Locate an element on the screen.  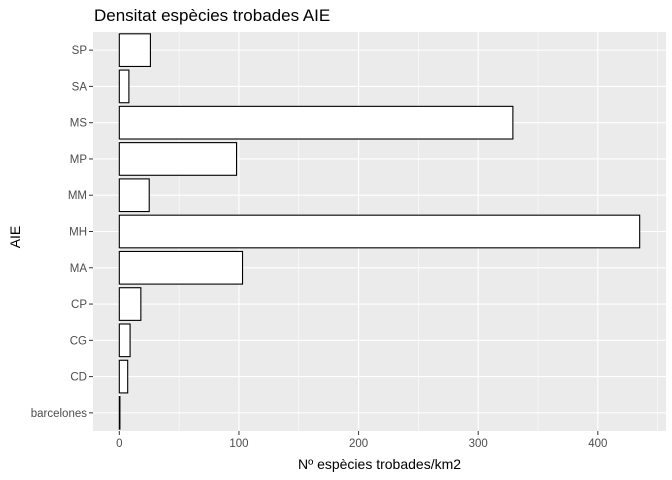
bar-barcelones is located at coordinates (119, 412).